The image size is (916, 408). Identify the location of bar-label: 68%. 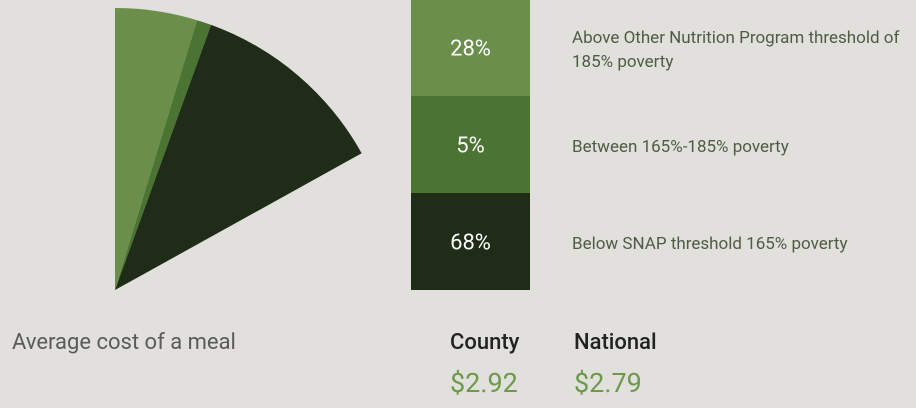
(470, 242).